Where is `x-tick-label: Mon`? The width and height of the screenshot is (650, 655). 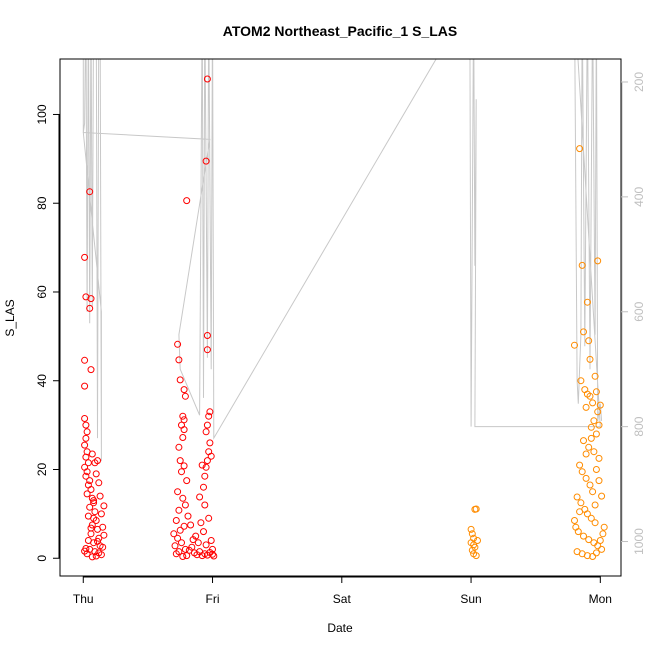 x-tick-label: Mon is located at coordinates (600, 599).